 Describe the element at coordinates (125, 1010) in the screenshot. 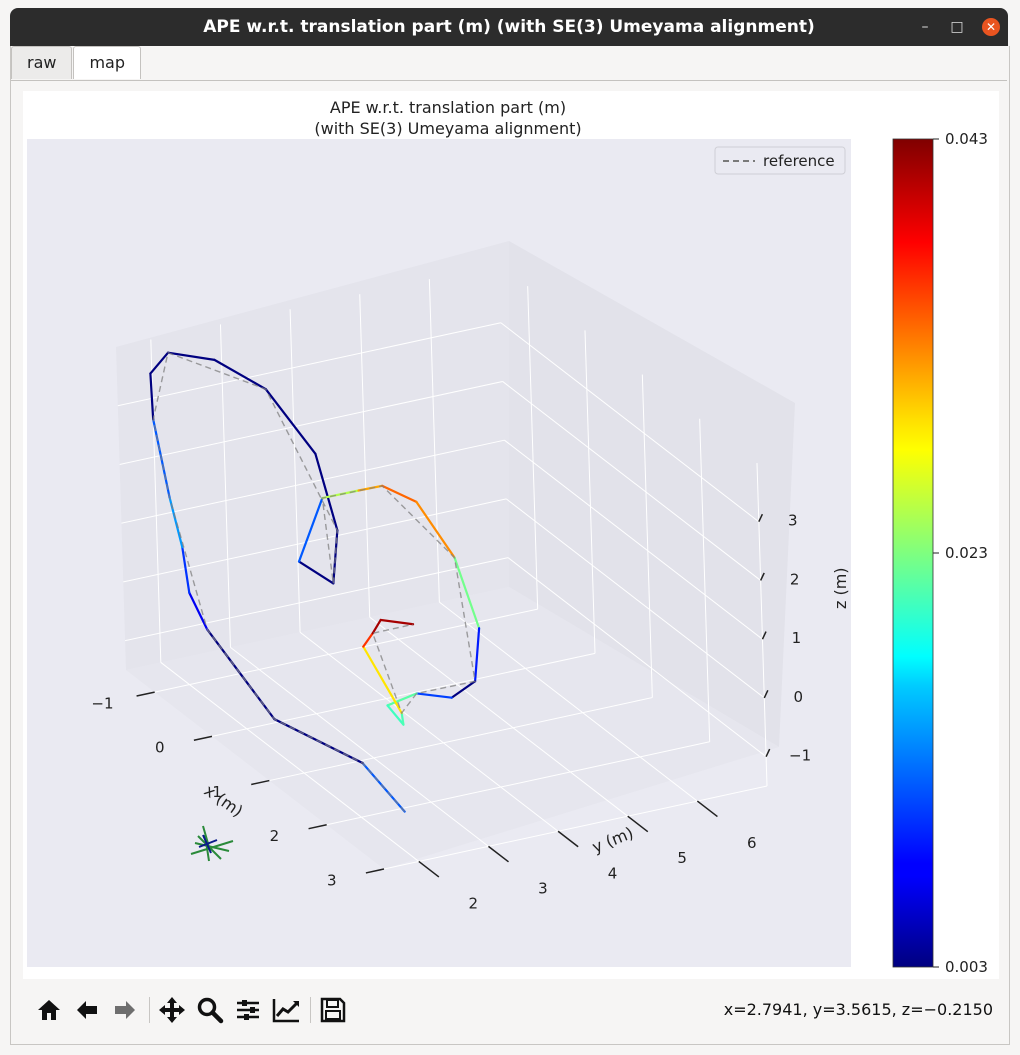

I see `forward-arrow-icon` at that location.